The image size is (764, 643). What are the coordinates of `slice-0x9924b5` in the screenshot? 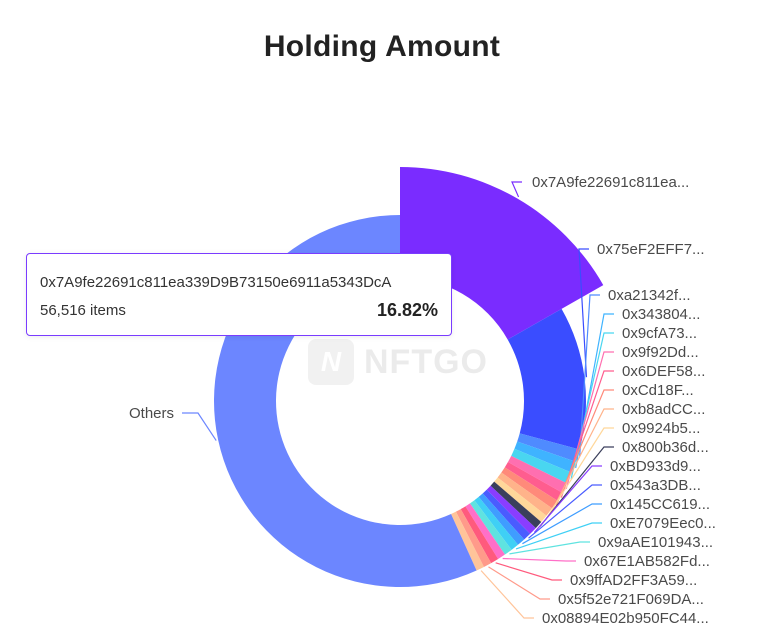 It's located at (520, 500).